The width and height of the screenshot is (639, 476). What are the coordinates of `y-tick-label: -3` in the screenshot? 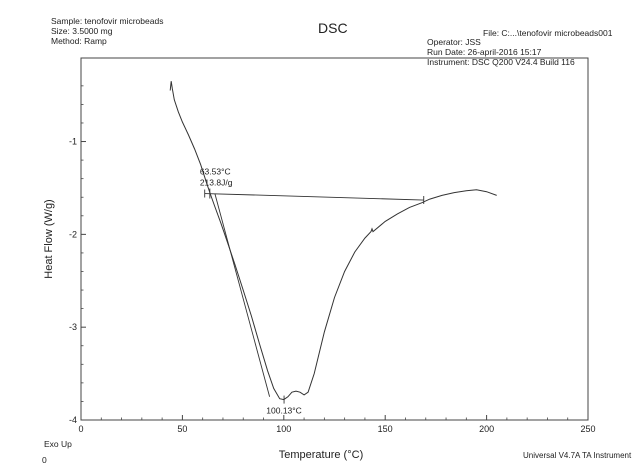 It's located at (73, 327).